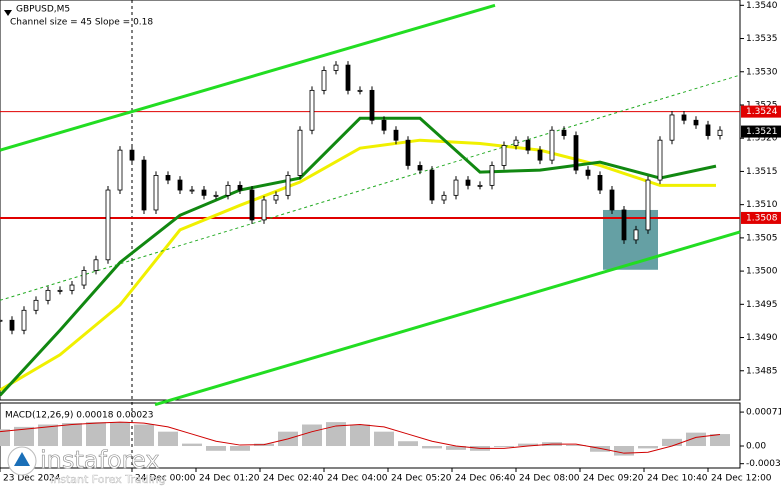  I want to click on x-tick-label: 24 Dec 00:00, so click(165, 479).